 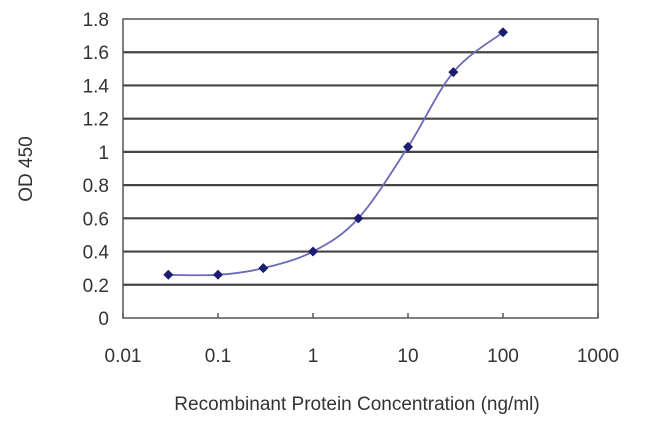 I want to click on x-tick-label: 0.1, so click(x=218, y=356).